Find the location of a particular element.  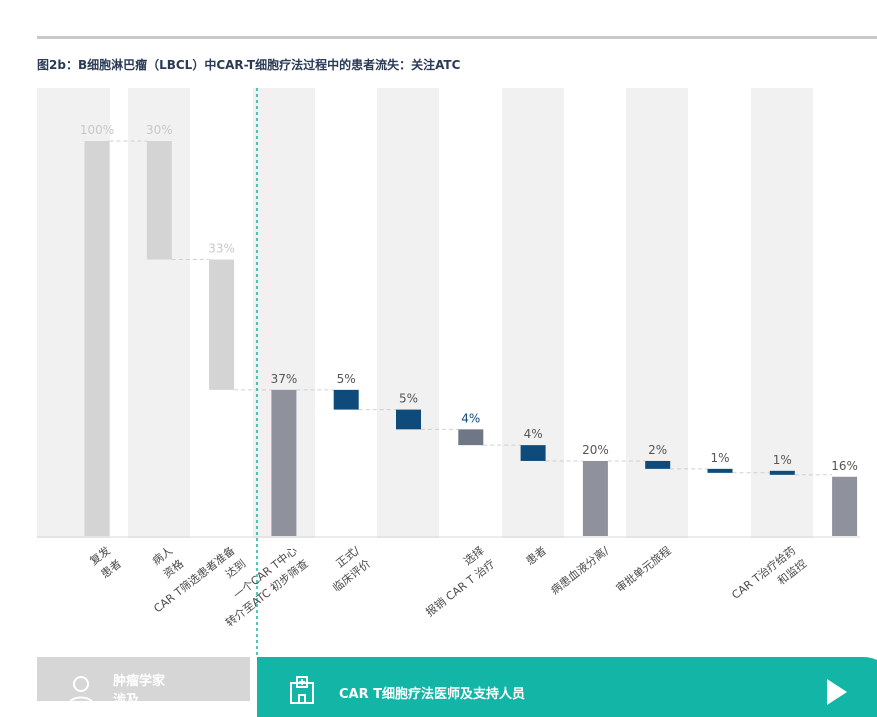

bar-value-label: 2% is located at coordinates (657, 450).